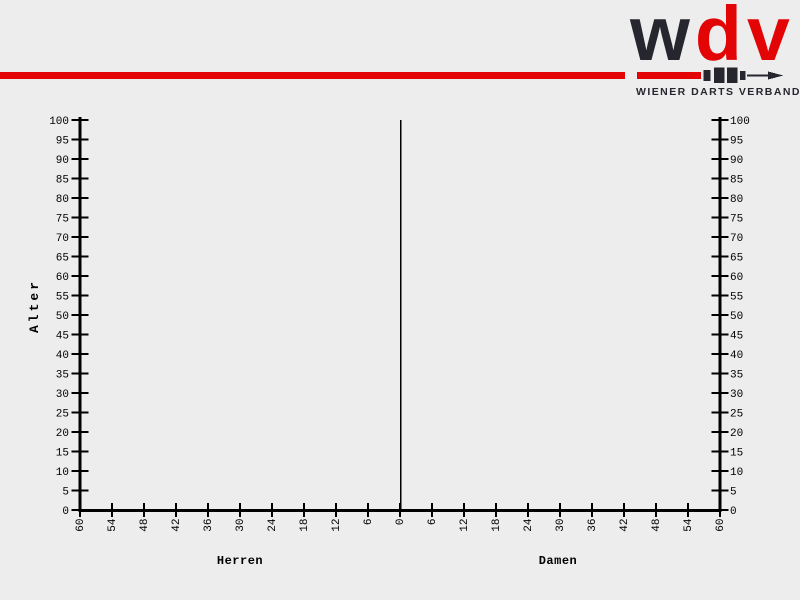  What do you see at coordinates (720, 38) in the screenshot?
I see `logo-letter-d: d` at bounding box center [720, 38].